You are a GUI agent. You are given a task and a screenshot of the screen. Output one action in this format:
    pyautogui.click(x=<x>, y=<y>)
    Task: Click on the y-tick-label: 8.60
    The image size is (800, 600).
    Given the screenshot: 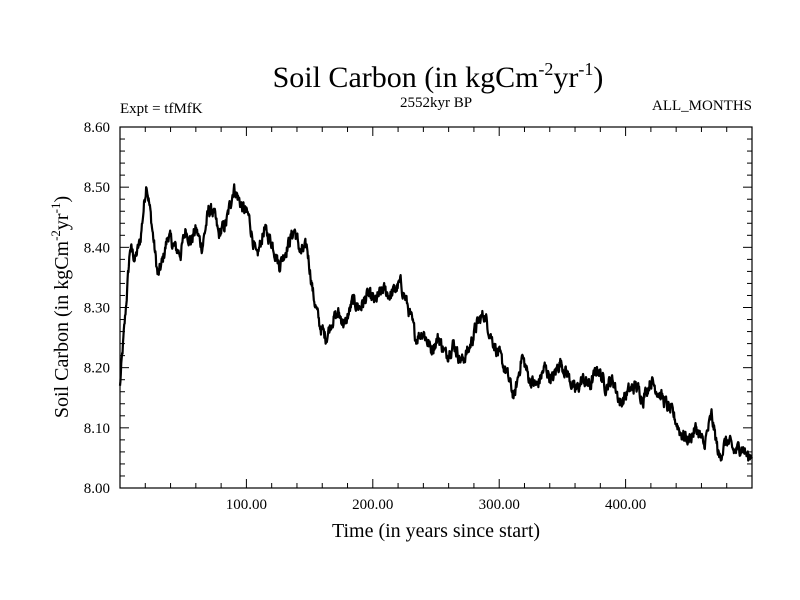 What is the action you would take?
    pyautogui.click(x=97, y=128)
    